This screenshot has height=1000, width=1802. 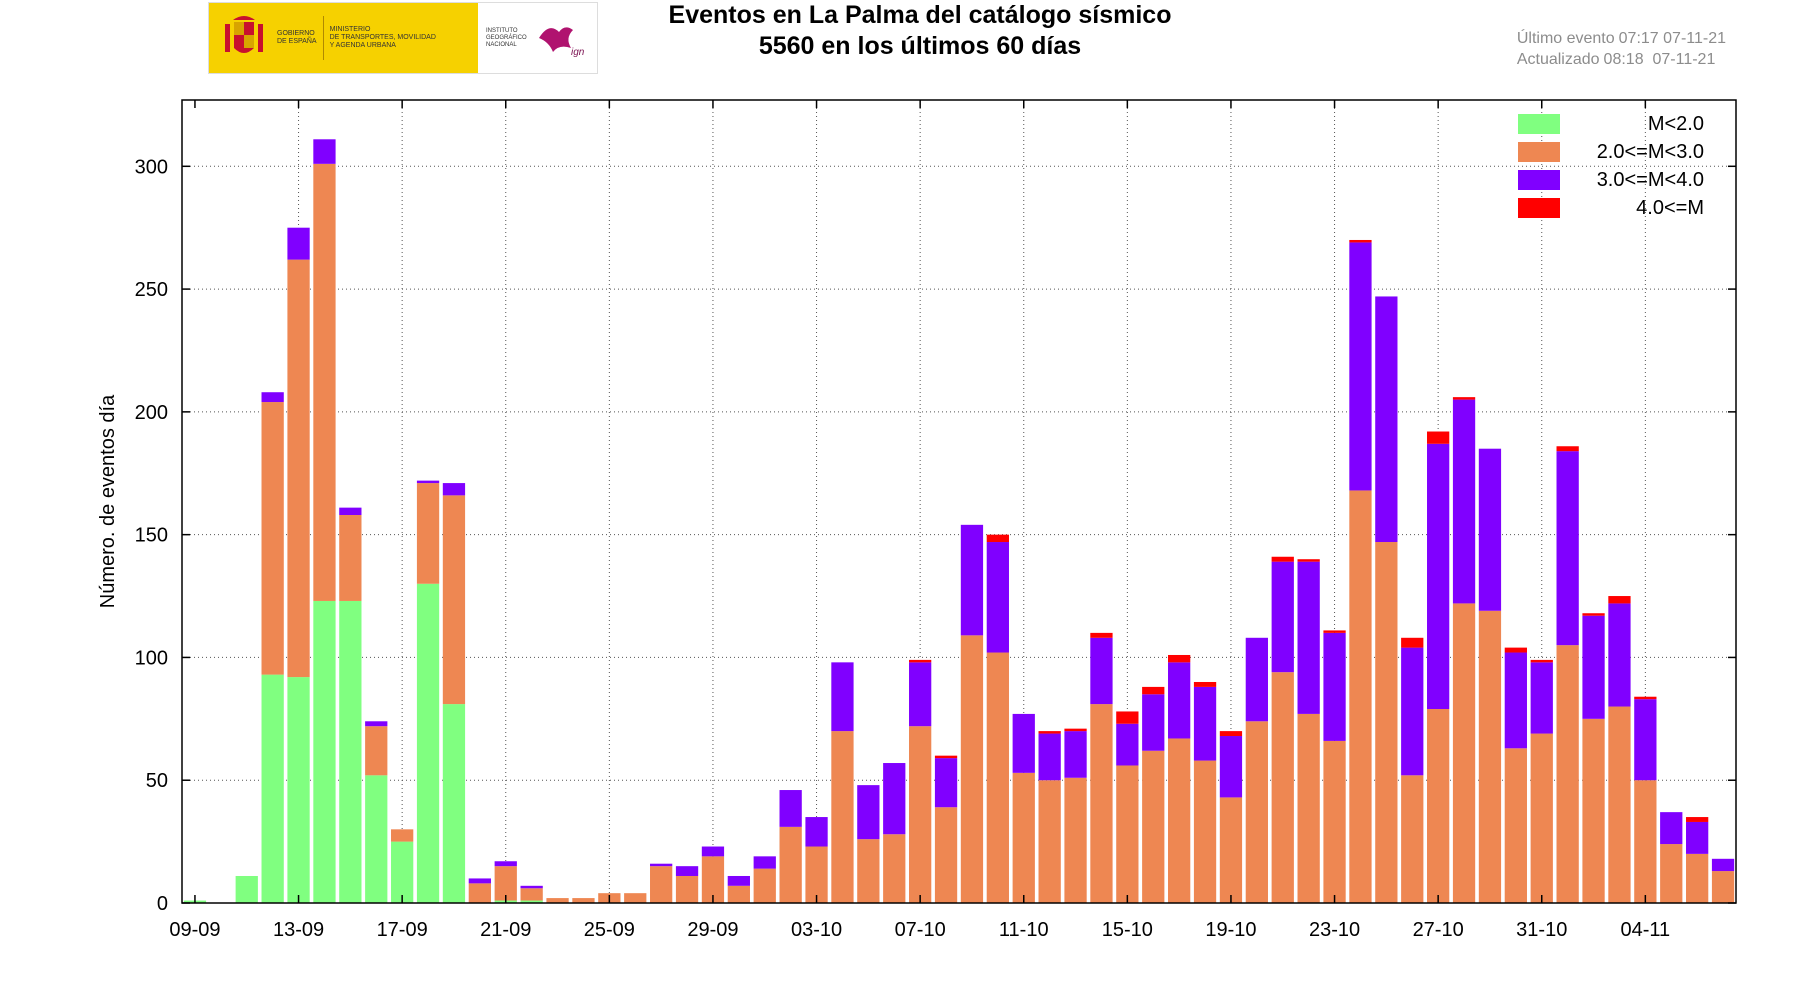 I want to click on legend: M<2.0 2.0<=M<3.0 3.0<=M<4.0 4.0<=M, so click(x=1611, y=166).